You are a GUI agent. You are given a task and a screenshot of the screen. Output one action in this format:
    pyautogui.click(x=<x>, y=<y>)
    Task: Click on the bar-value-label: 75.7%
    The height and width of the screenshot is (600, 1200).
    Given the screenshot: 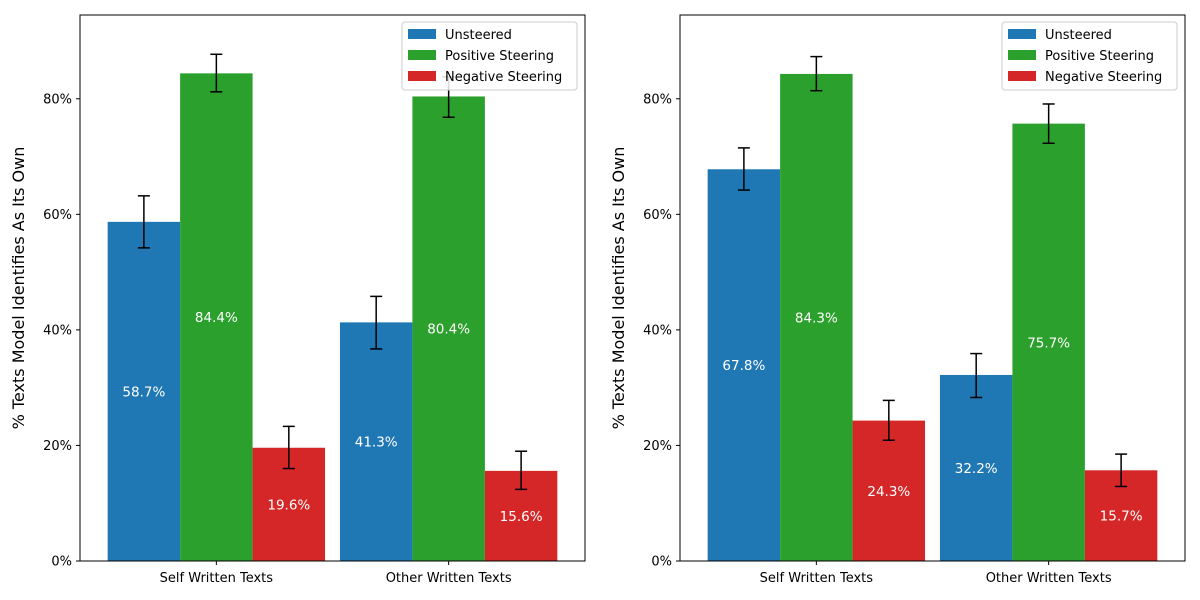 What is the action you would take?
    pyautogui.click(x=1048, y=343)
    